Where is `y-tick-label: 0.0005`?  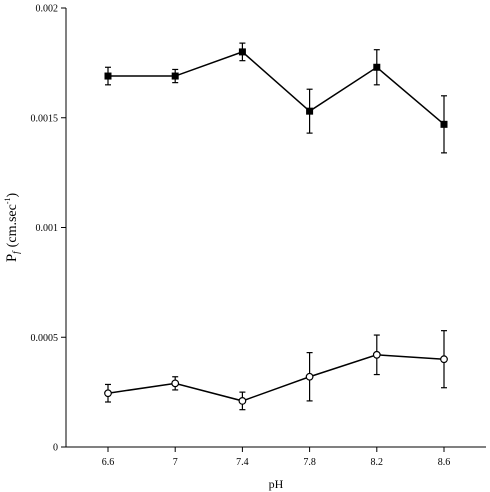 y-tick-label: 0.0005 is located at coordinates (45, 338).